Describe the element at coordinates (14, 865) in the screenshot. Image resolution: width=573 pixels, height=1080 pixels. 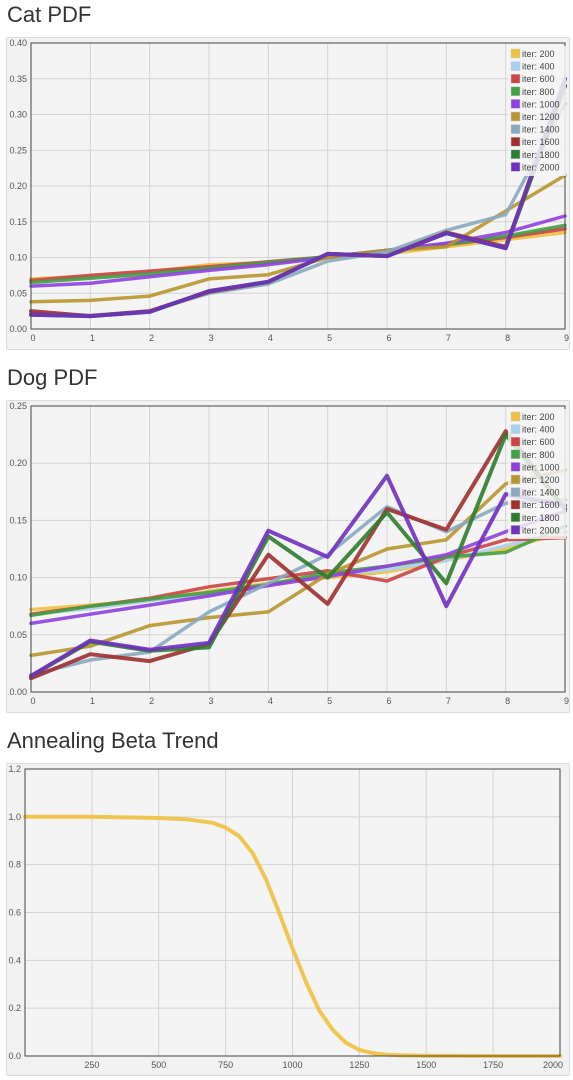
I see `y-tick-label: 0.8` at that location.